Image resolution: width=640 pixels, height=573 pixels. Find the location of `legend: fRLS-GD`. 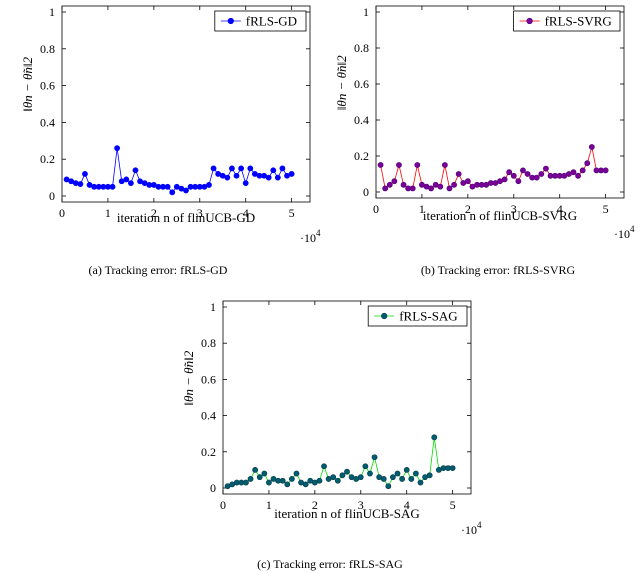

legend: fRLS-GD is located at coordinates (260, 21).